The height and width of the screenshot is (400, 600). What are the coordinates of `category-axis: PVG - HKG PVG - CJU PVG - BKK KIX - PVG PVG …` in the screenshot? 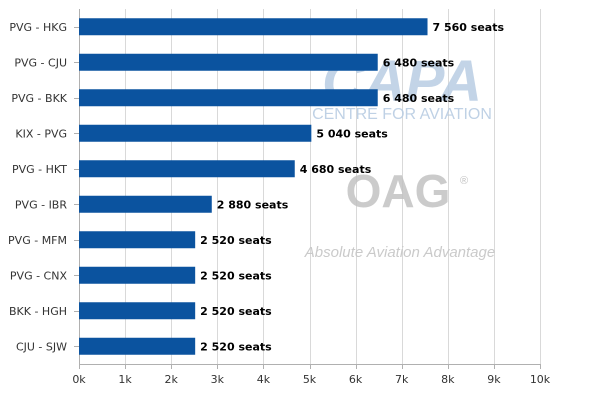 It's located at (43, 187).